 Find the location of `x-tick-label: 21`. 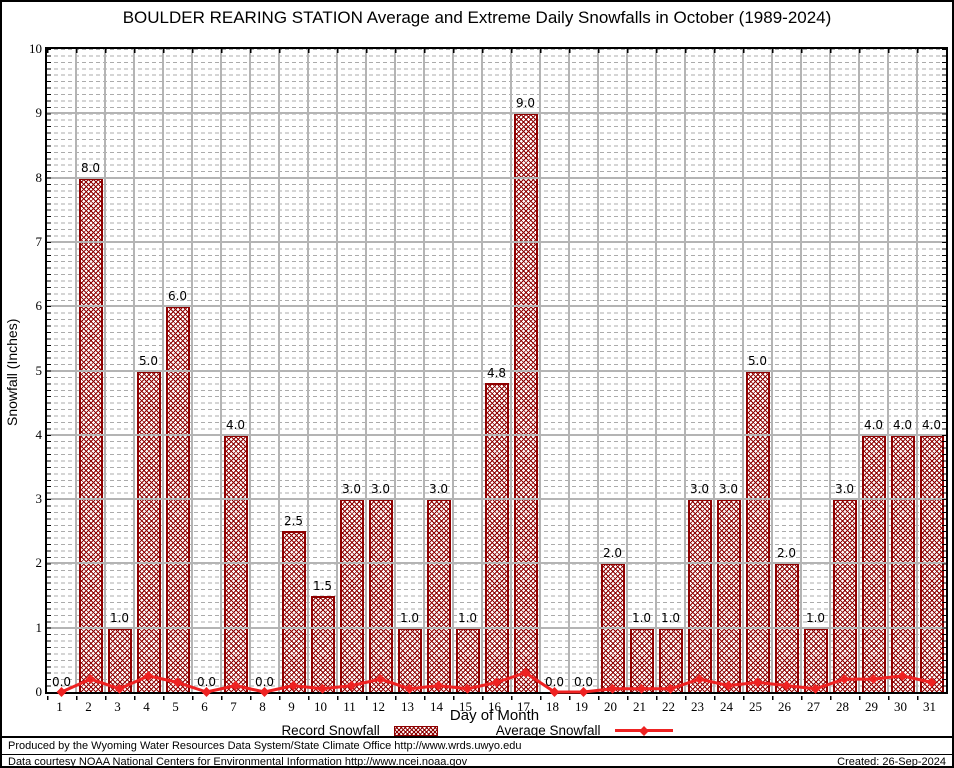

x-tick-label: 21 is located at coordinates (639, 706).